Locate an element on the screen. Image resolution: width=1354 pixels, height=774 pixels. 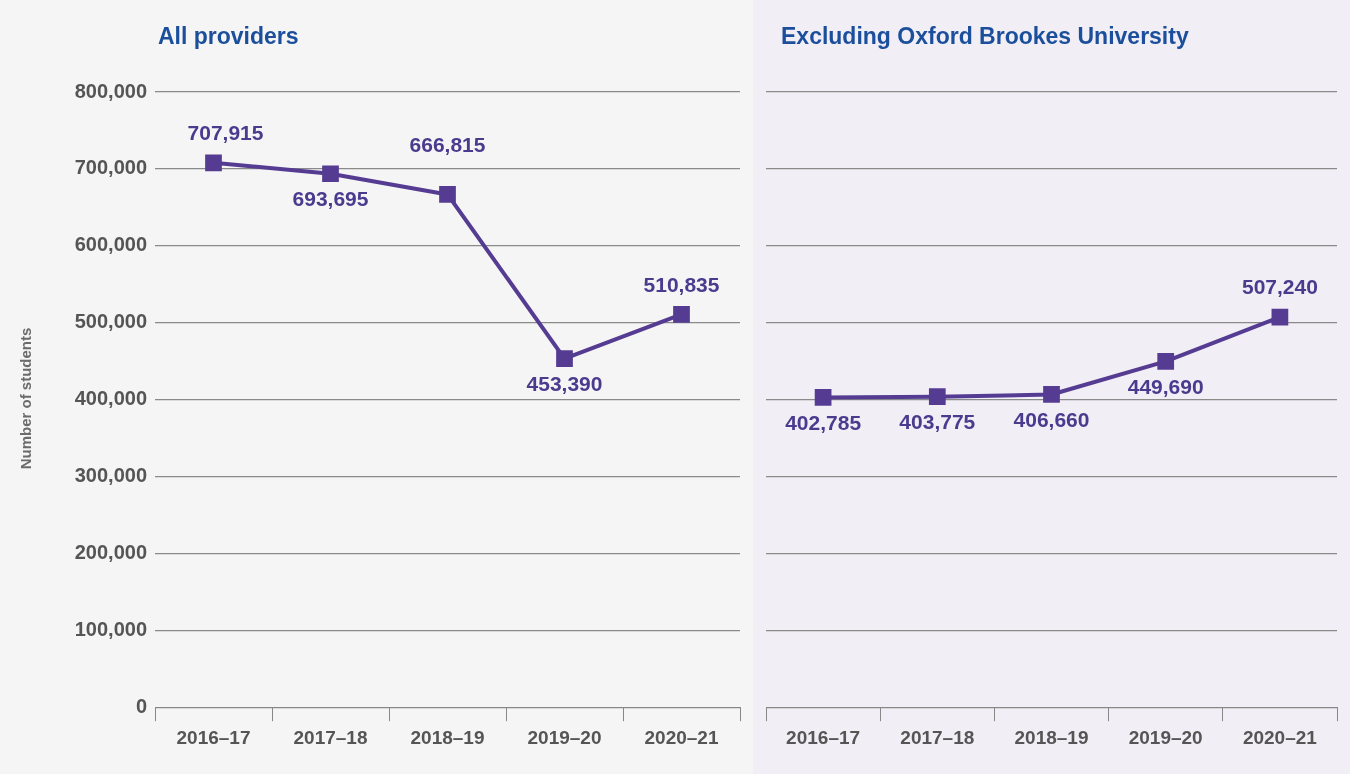
data-label: 510,835 is located at coordinates (681, 284).